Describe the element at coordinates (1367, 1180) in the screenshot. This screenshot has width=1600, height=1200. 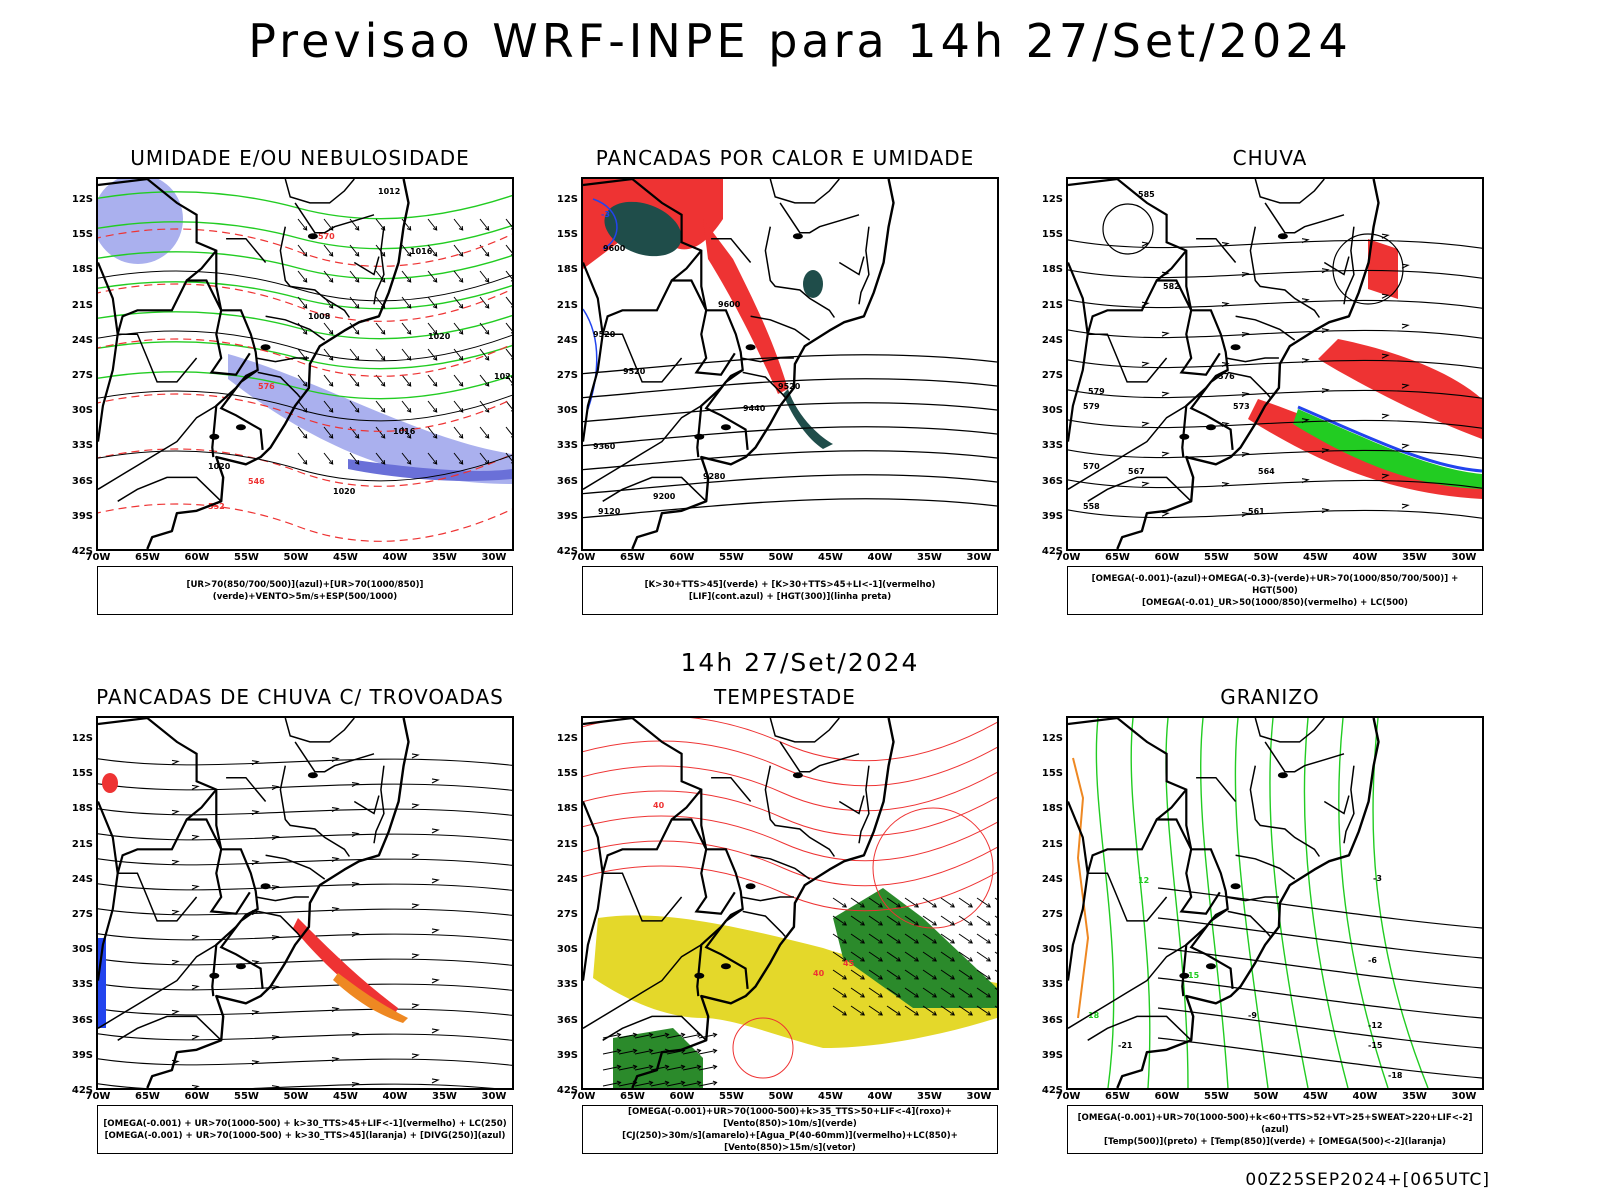
I see `run-timestamp: 00Z25SEP2024+[065UTC]` at that location.